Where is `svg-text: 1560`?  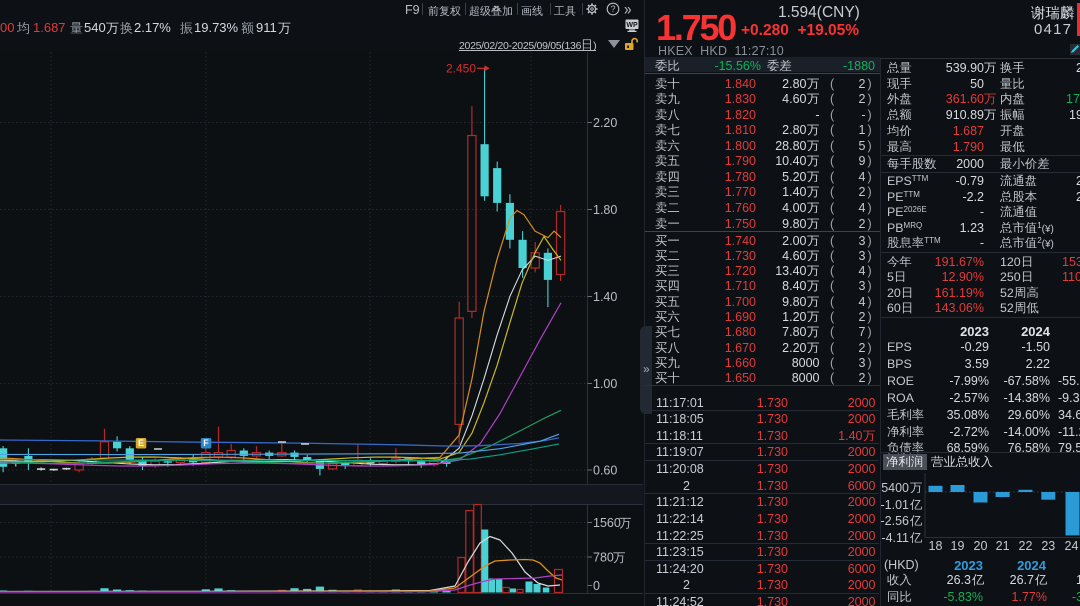
svg-text: 1560 is located at coordinates (607, 523).